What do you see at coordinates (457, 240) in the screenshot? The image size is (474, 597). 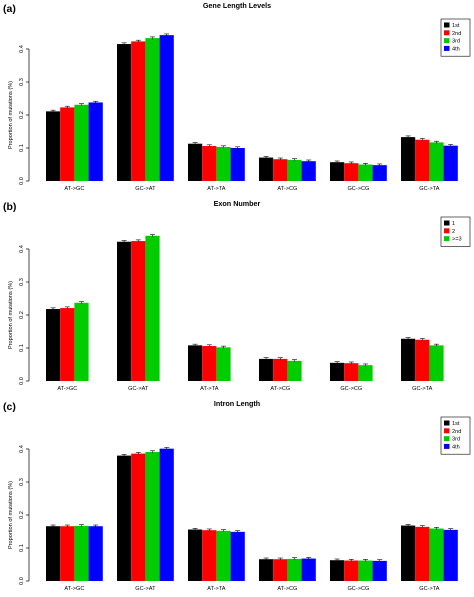 I see `legend-label: >=3` at bounding box center [457, 240].